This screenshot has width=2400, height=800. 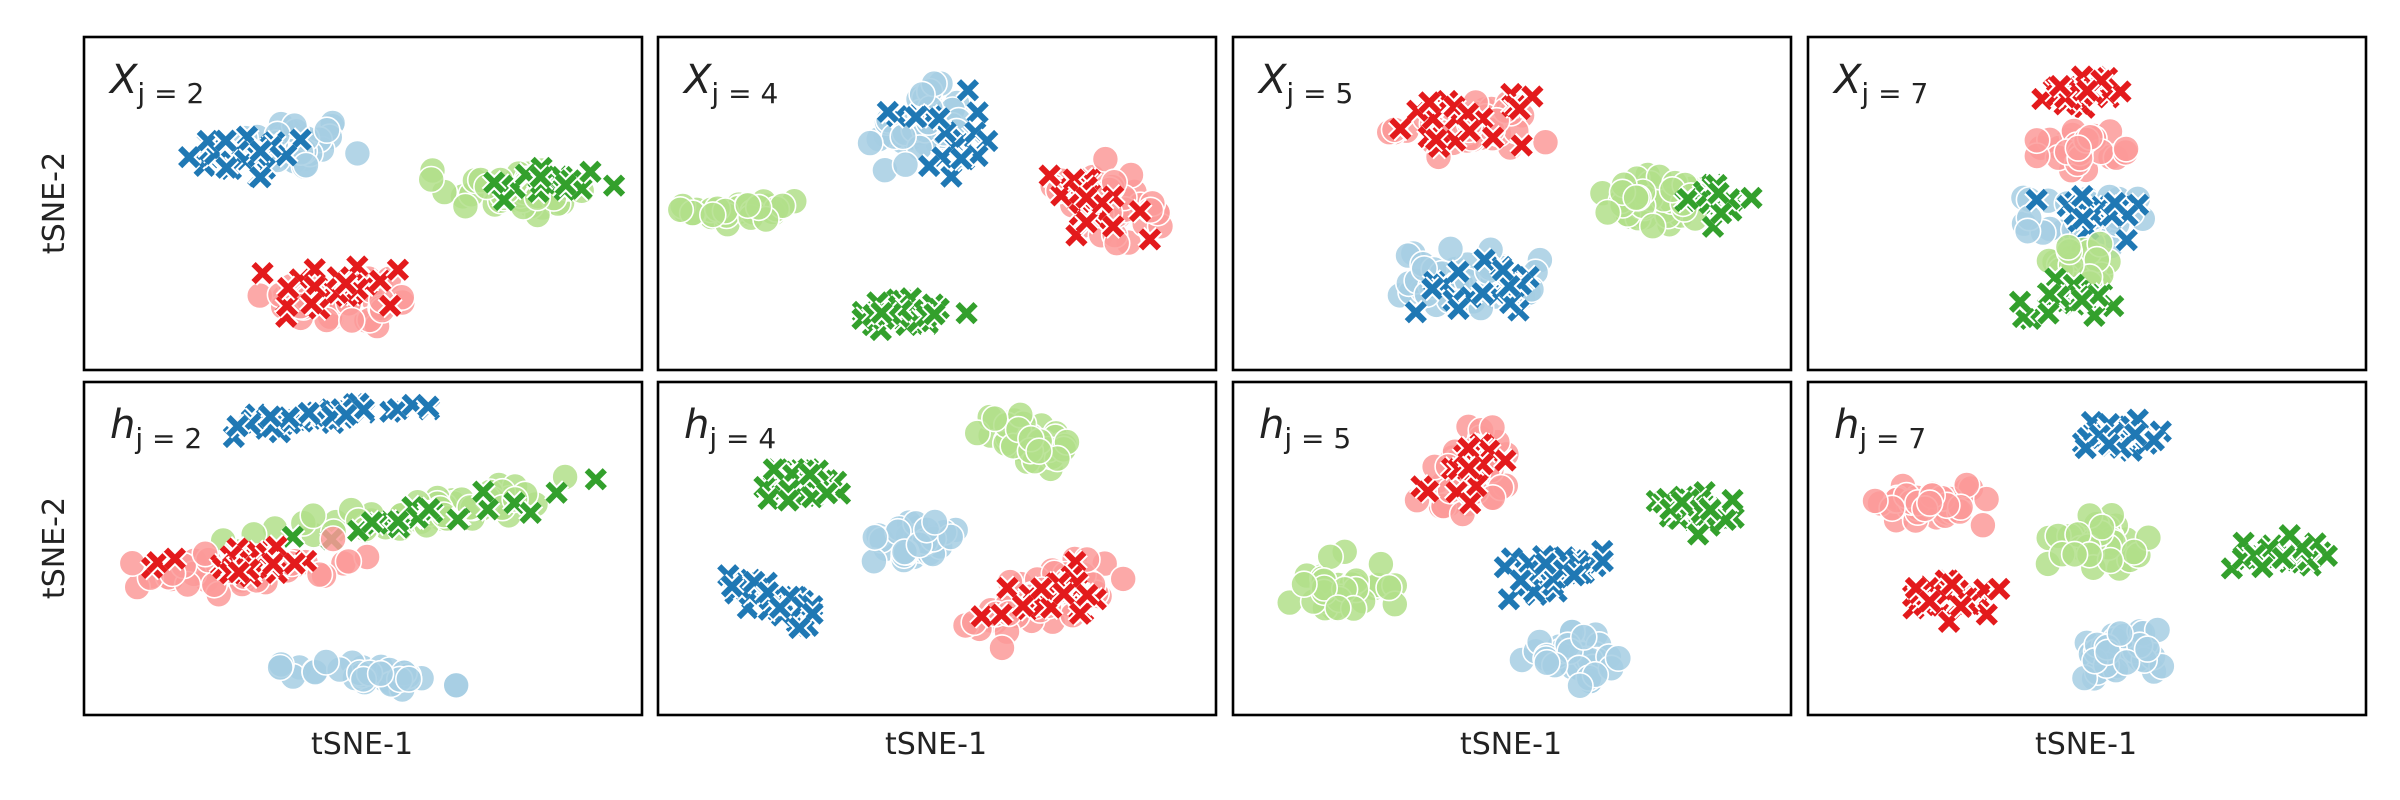 I want to click on row1-ylabel: tSNE-2, so click(x=54, y=203).